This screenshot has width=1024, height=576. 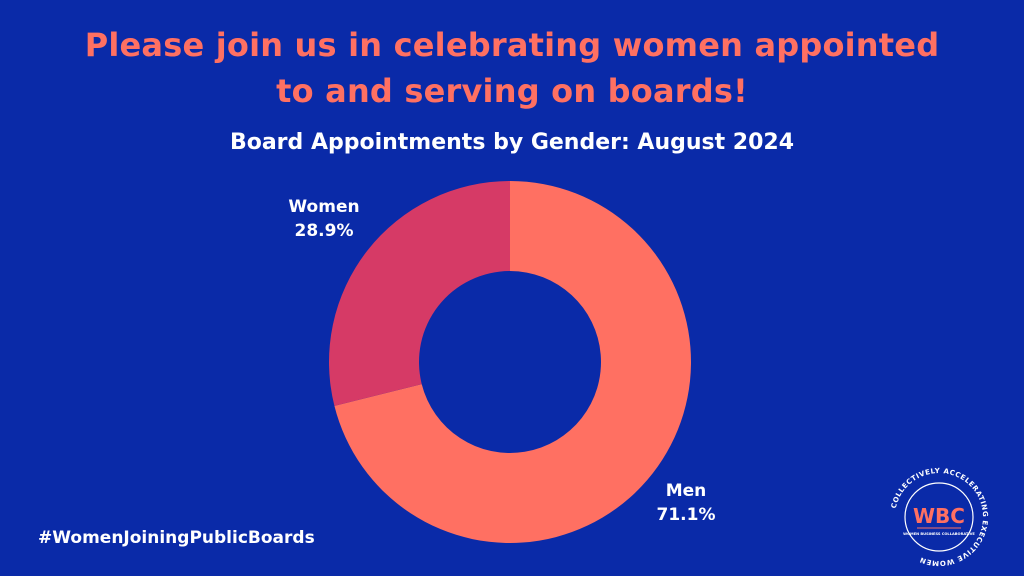 What do you see at coordinates (324, 231) in the screenshot?
I see `label-women-value: 28.9%` at bounding box center [324, 231].